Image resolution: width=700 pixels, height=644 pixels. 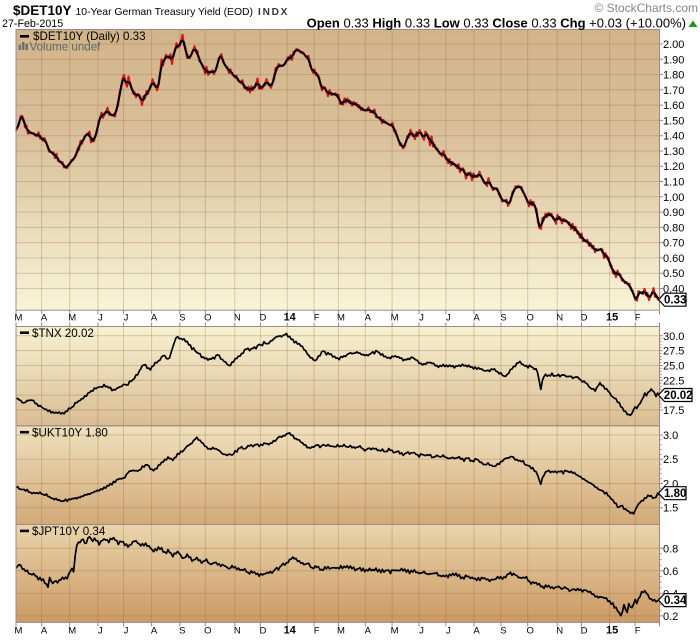 I want to click on svg-text: 0.80, so click(x=673, y=228).